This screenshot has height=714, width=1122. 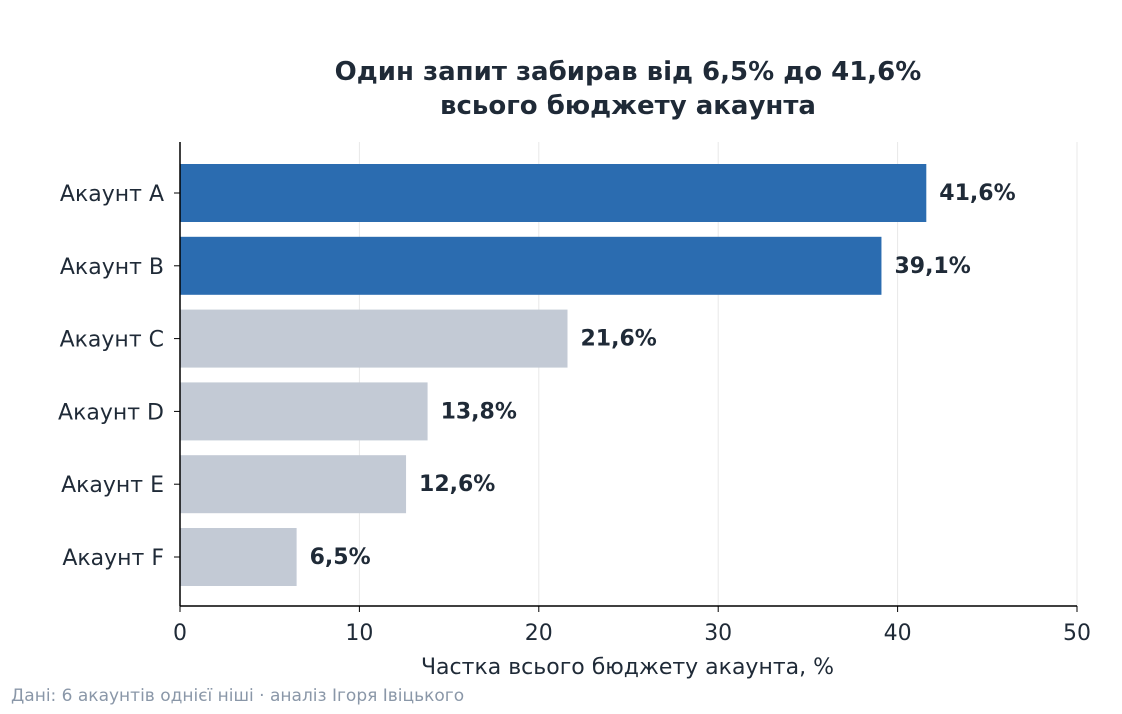 I want to click on chart-title-line: всього бюджету акаунта, so click(x=628, y=106).